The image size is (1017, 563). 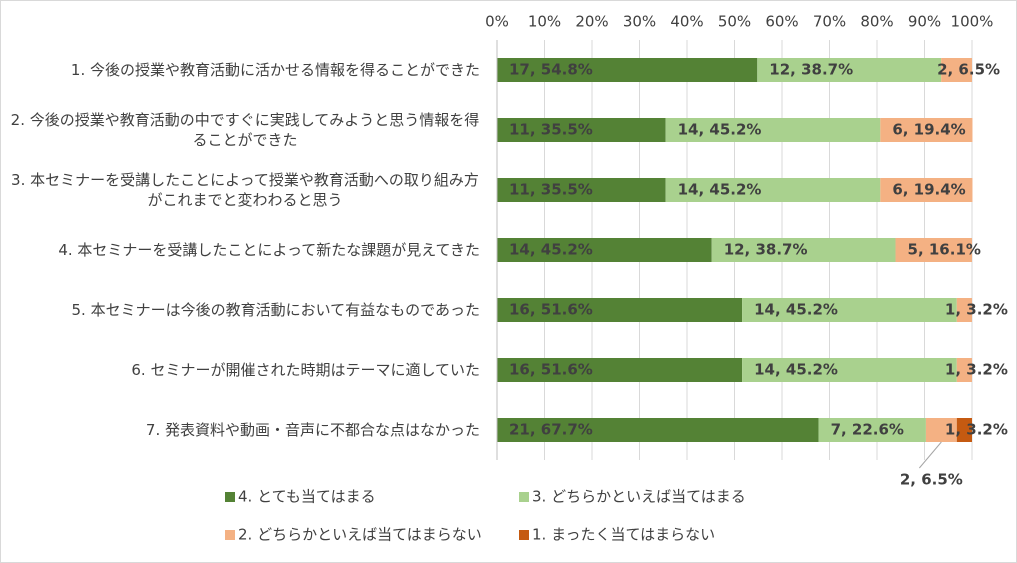 What do you see at coordinates (972, 22) in the screenshot?
I see `x-tick-label: 100%` at bounding box center [972, 22].